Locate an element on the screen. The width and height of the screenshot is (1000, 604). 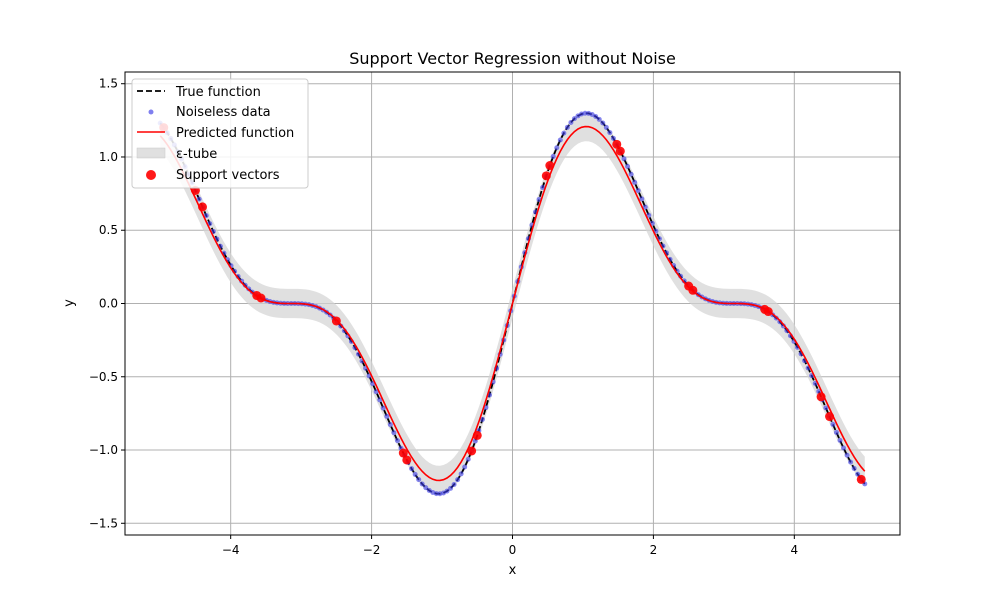
legend-noiseless-data-swatch is located at coordinates (151, 112).